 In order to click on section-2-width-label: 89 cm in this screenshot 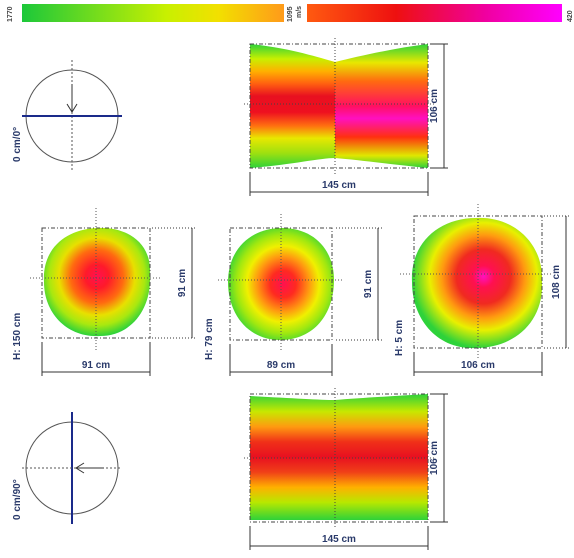, I will do `click(281, 365)`.